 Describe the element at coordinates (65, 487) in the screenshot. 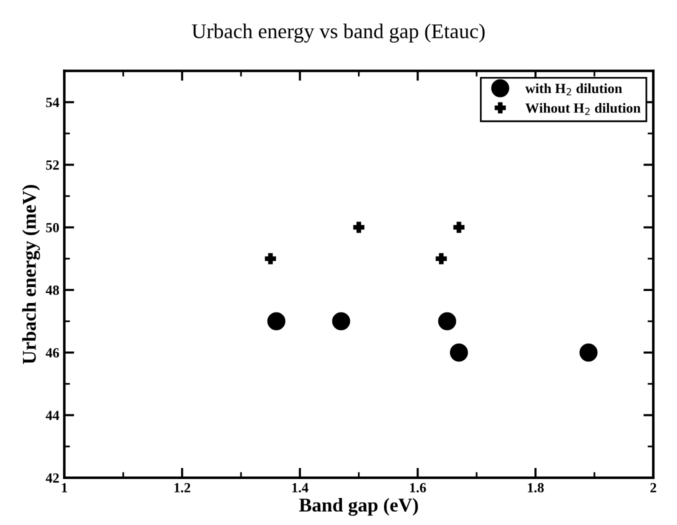

I see `x-tick-label: 1` at that location.